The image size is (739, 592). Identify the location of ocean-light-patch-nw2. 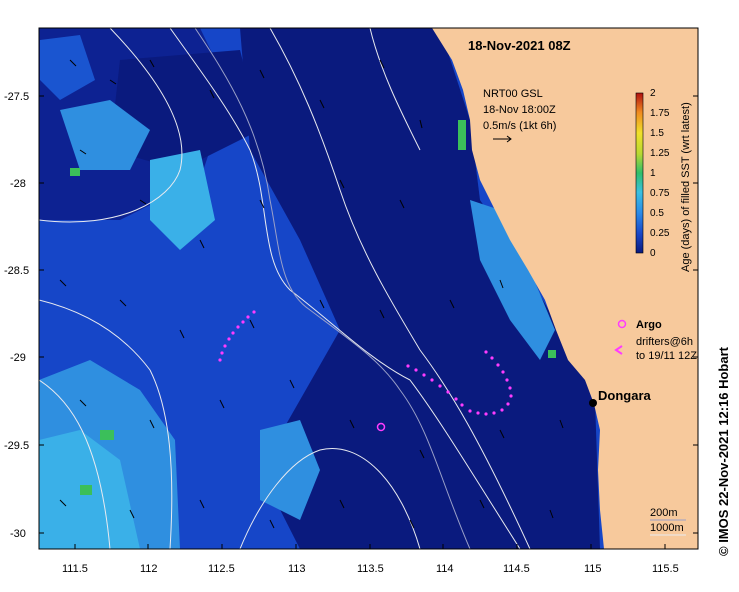
(67, 67).